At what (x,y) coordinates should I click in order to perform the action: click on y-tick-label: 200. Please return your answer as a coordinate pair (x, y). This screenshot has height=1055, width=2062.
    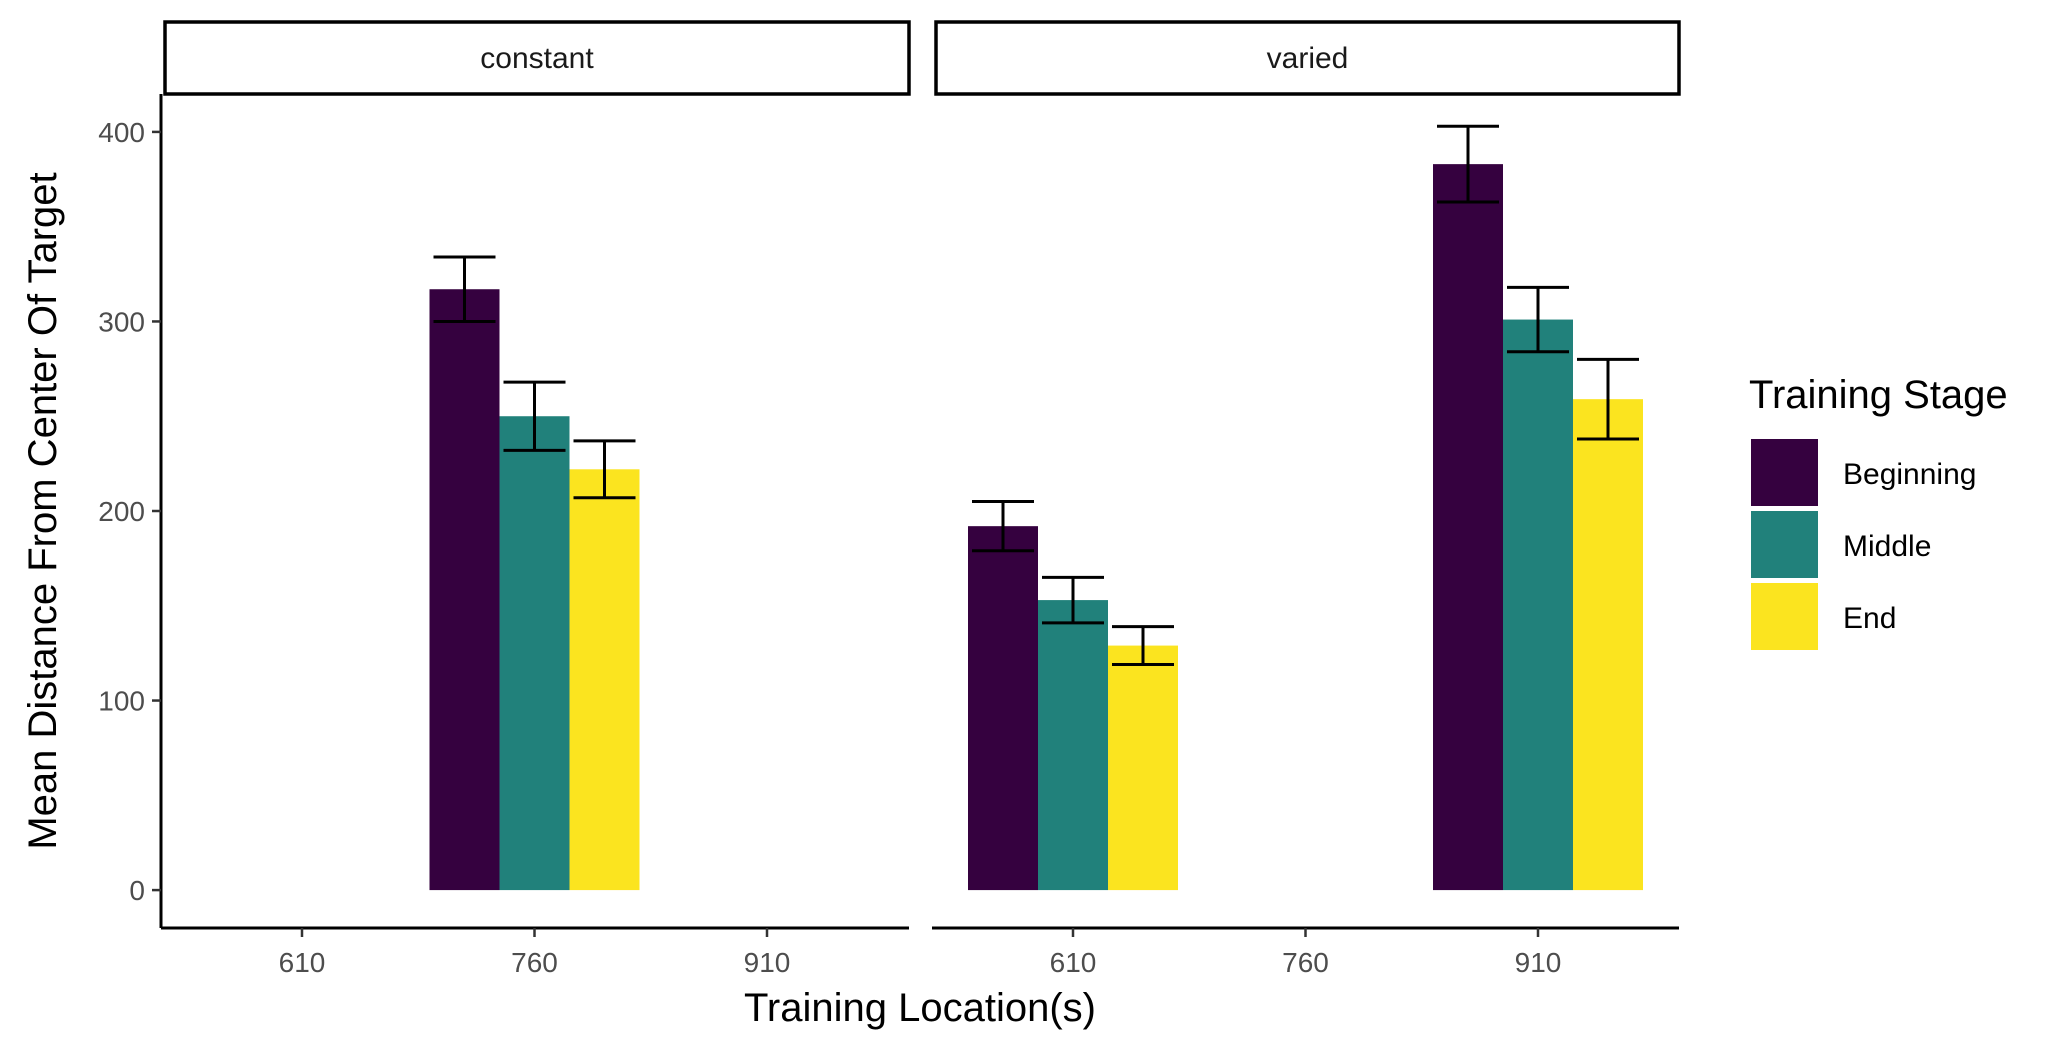
    Looking at the image, I should click on (121, 511).